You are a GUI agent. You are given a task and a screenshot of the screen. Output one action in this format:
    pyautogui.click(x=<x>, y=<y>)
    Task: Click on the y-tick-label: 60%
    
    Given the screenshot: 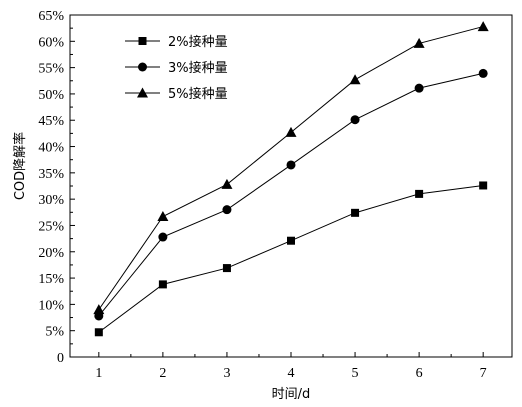 What is the action you would take?
    pyautogui.click(x=51, y=42)
    